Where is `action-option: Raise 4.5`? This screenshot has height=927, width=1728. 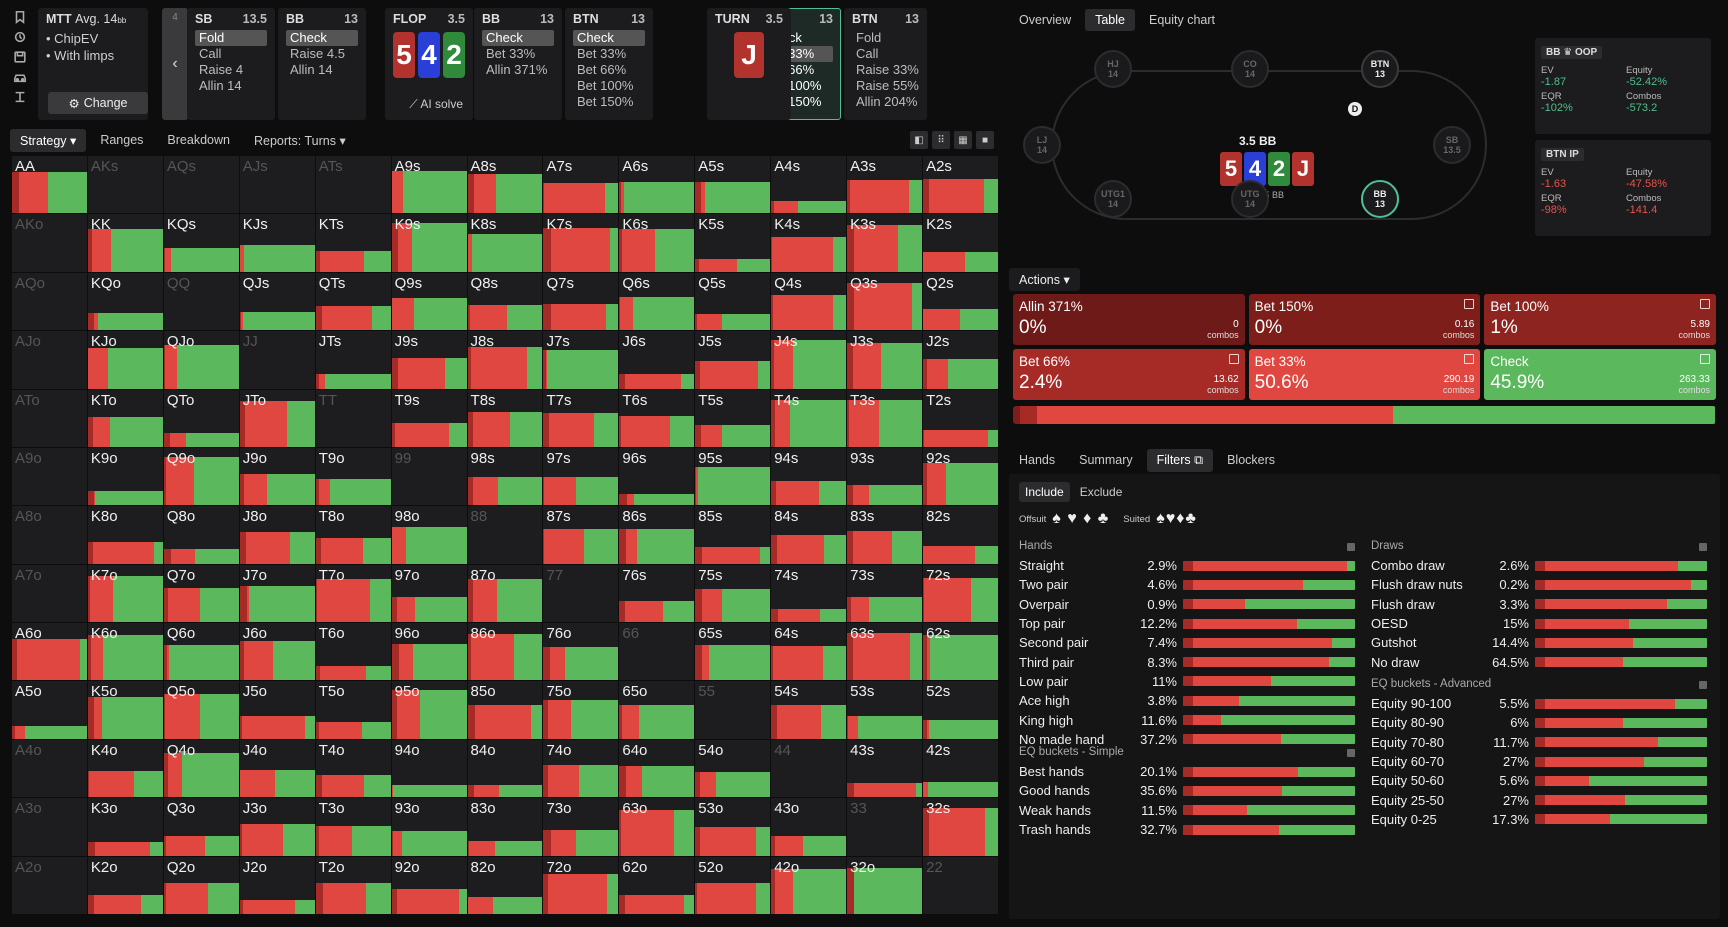 action-option: Raise 4.5 is located at coordinates (317, 53).